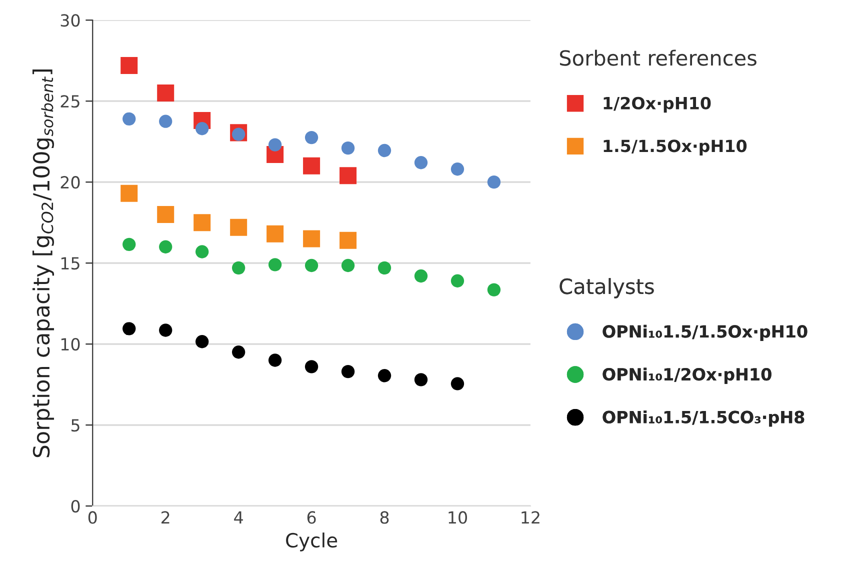 This screenshot has width=842, height=575. I want to click on y-tick-label: 20, so click(70, 182).